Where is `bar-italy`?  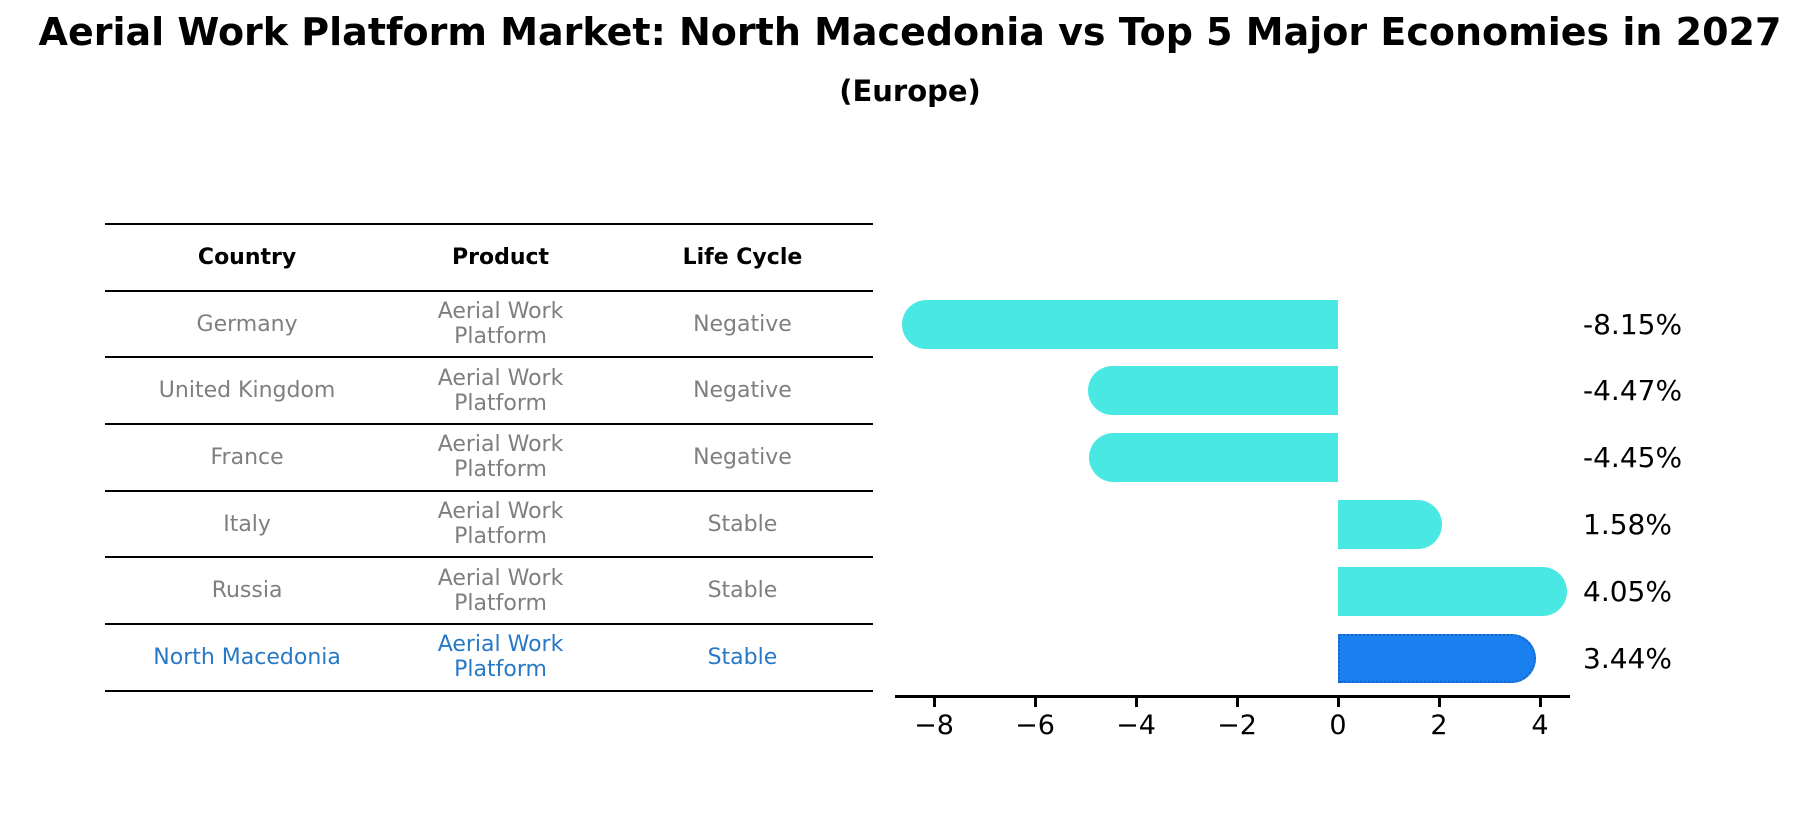 bar-italy is located at coordinates (1390, 524).